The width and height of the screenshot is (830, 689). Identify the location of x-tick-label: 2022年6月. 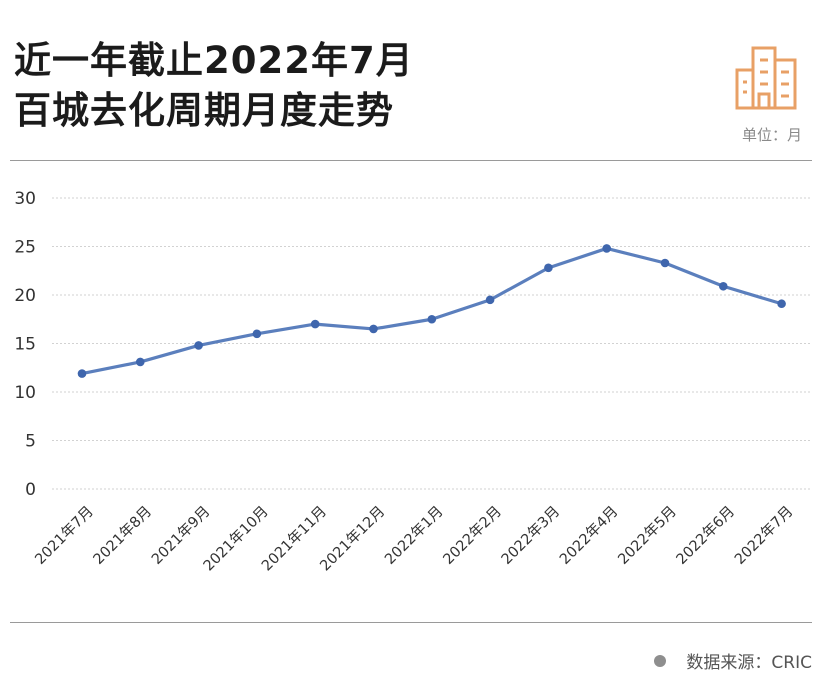
(705, 535).